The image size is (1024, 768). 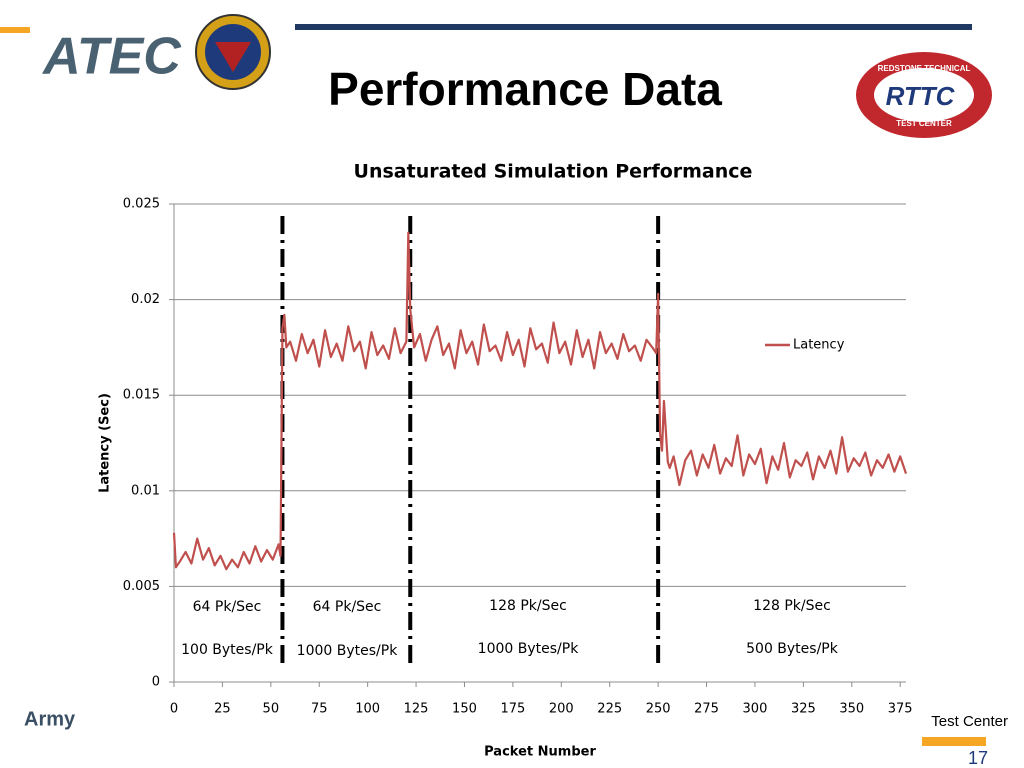 I want to click on y-tick-label: 0.01, so click(x=145, y=490).